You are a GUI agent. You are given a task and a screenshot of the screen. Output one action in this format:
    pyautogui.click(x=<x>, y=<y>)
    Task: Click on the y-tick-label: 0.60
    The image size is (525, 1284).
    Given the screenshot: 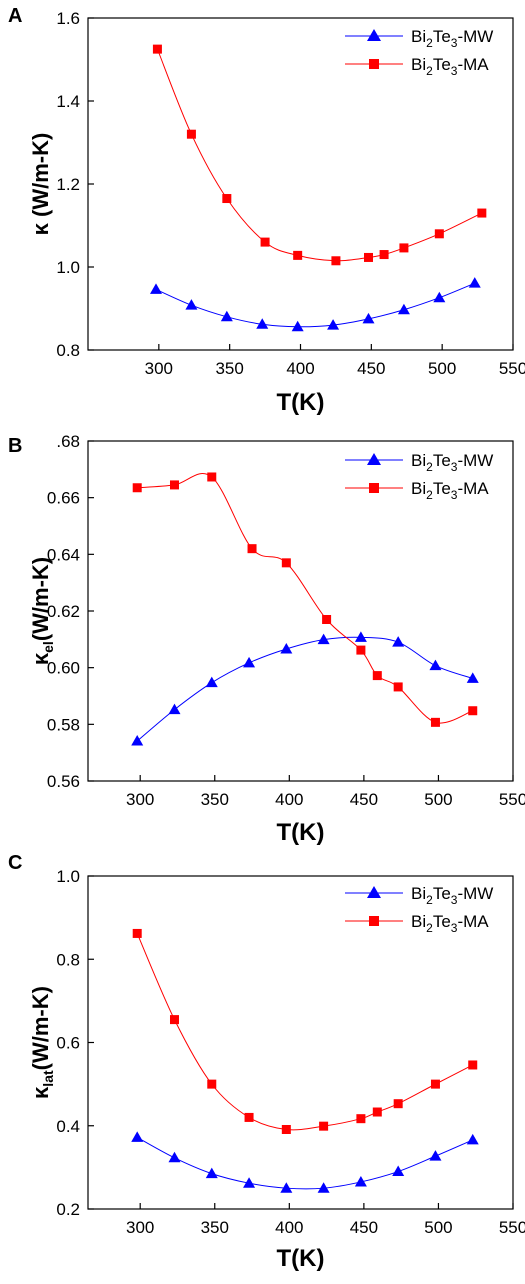 What is the action you would take?
    pyautogui.click(x=63, y=668)
    